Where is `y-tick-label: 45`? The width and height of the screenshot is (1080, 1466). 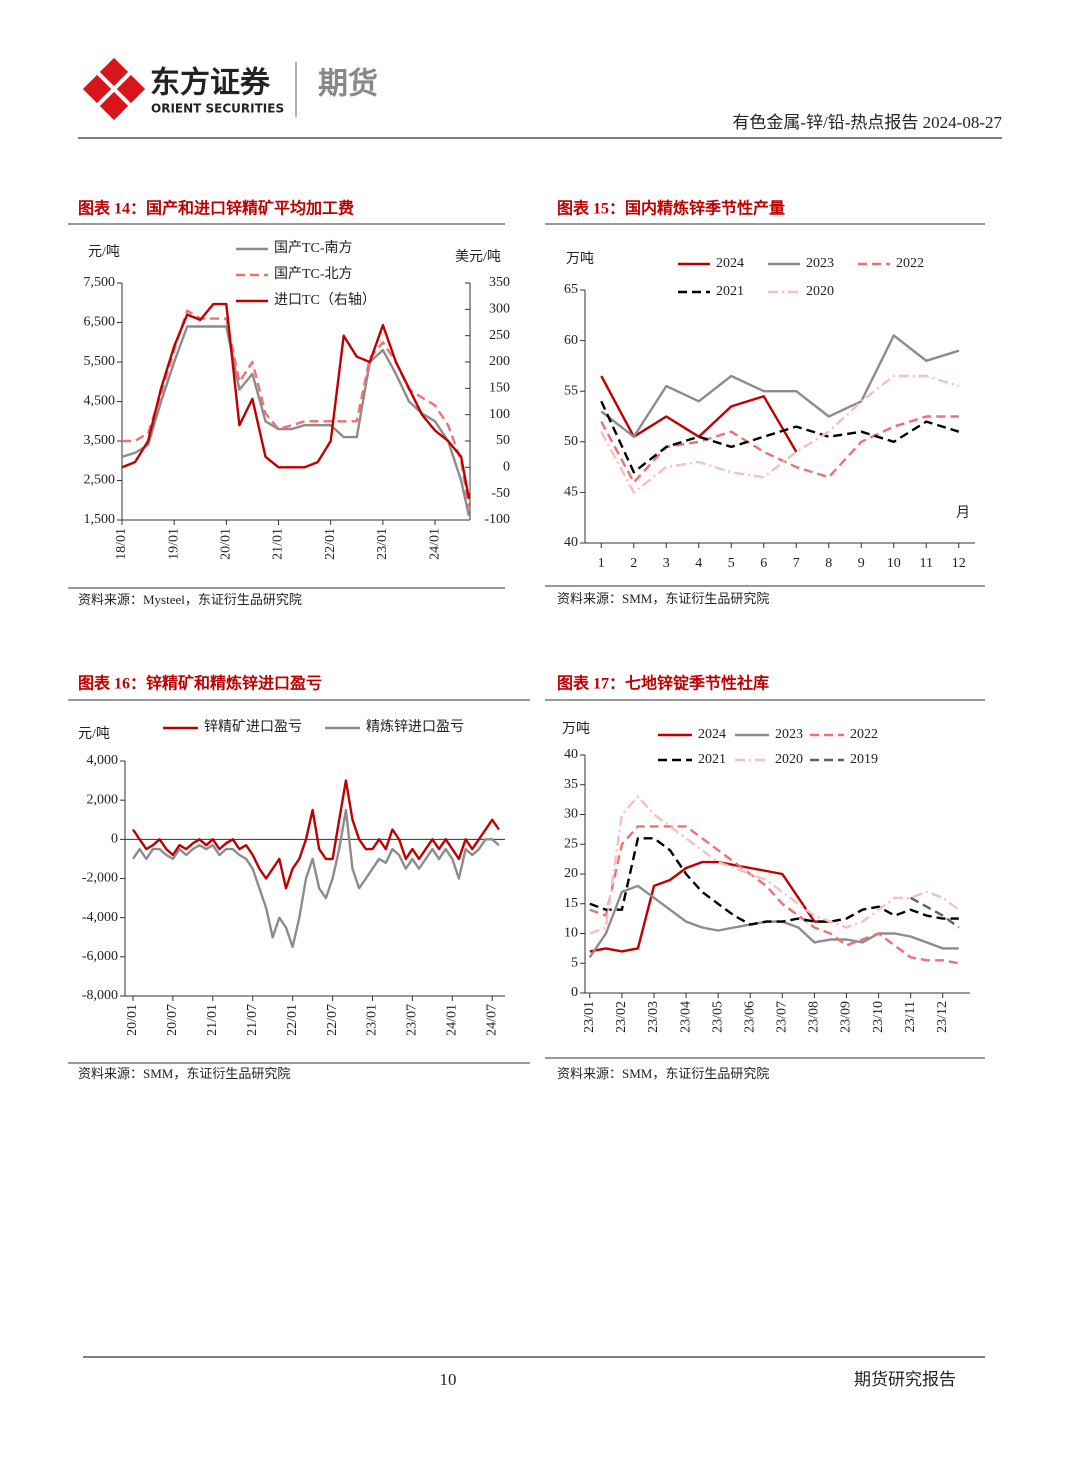
y-tick-label: 45 is located at coordinates (571, 492).